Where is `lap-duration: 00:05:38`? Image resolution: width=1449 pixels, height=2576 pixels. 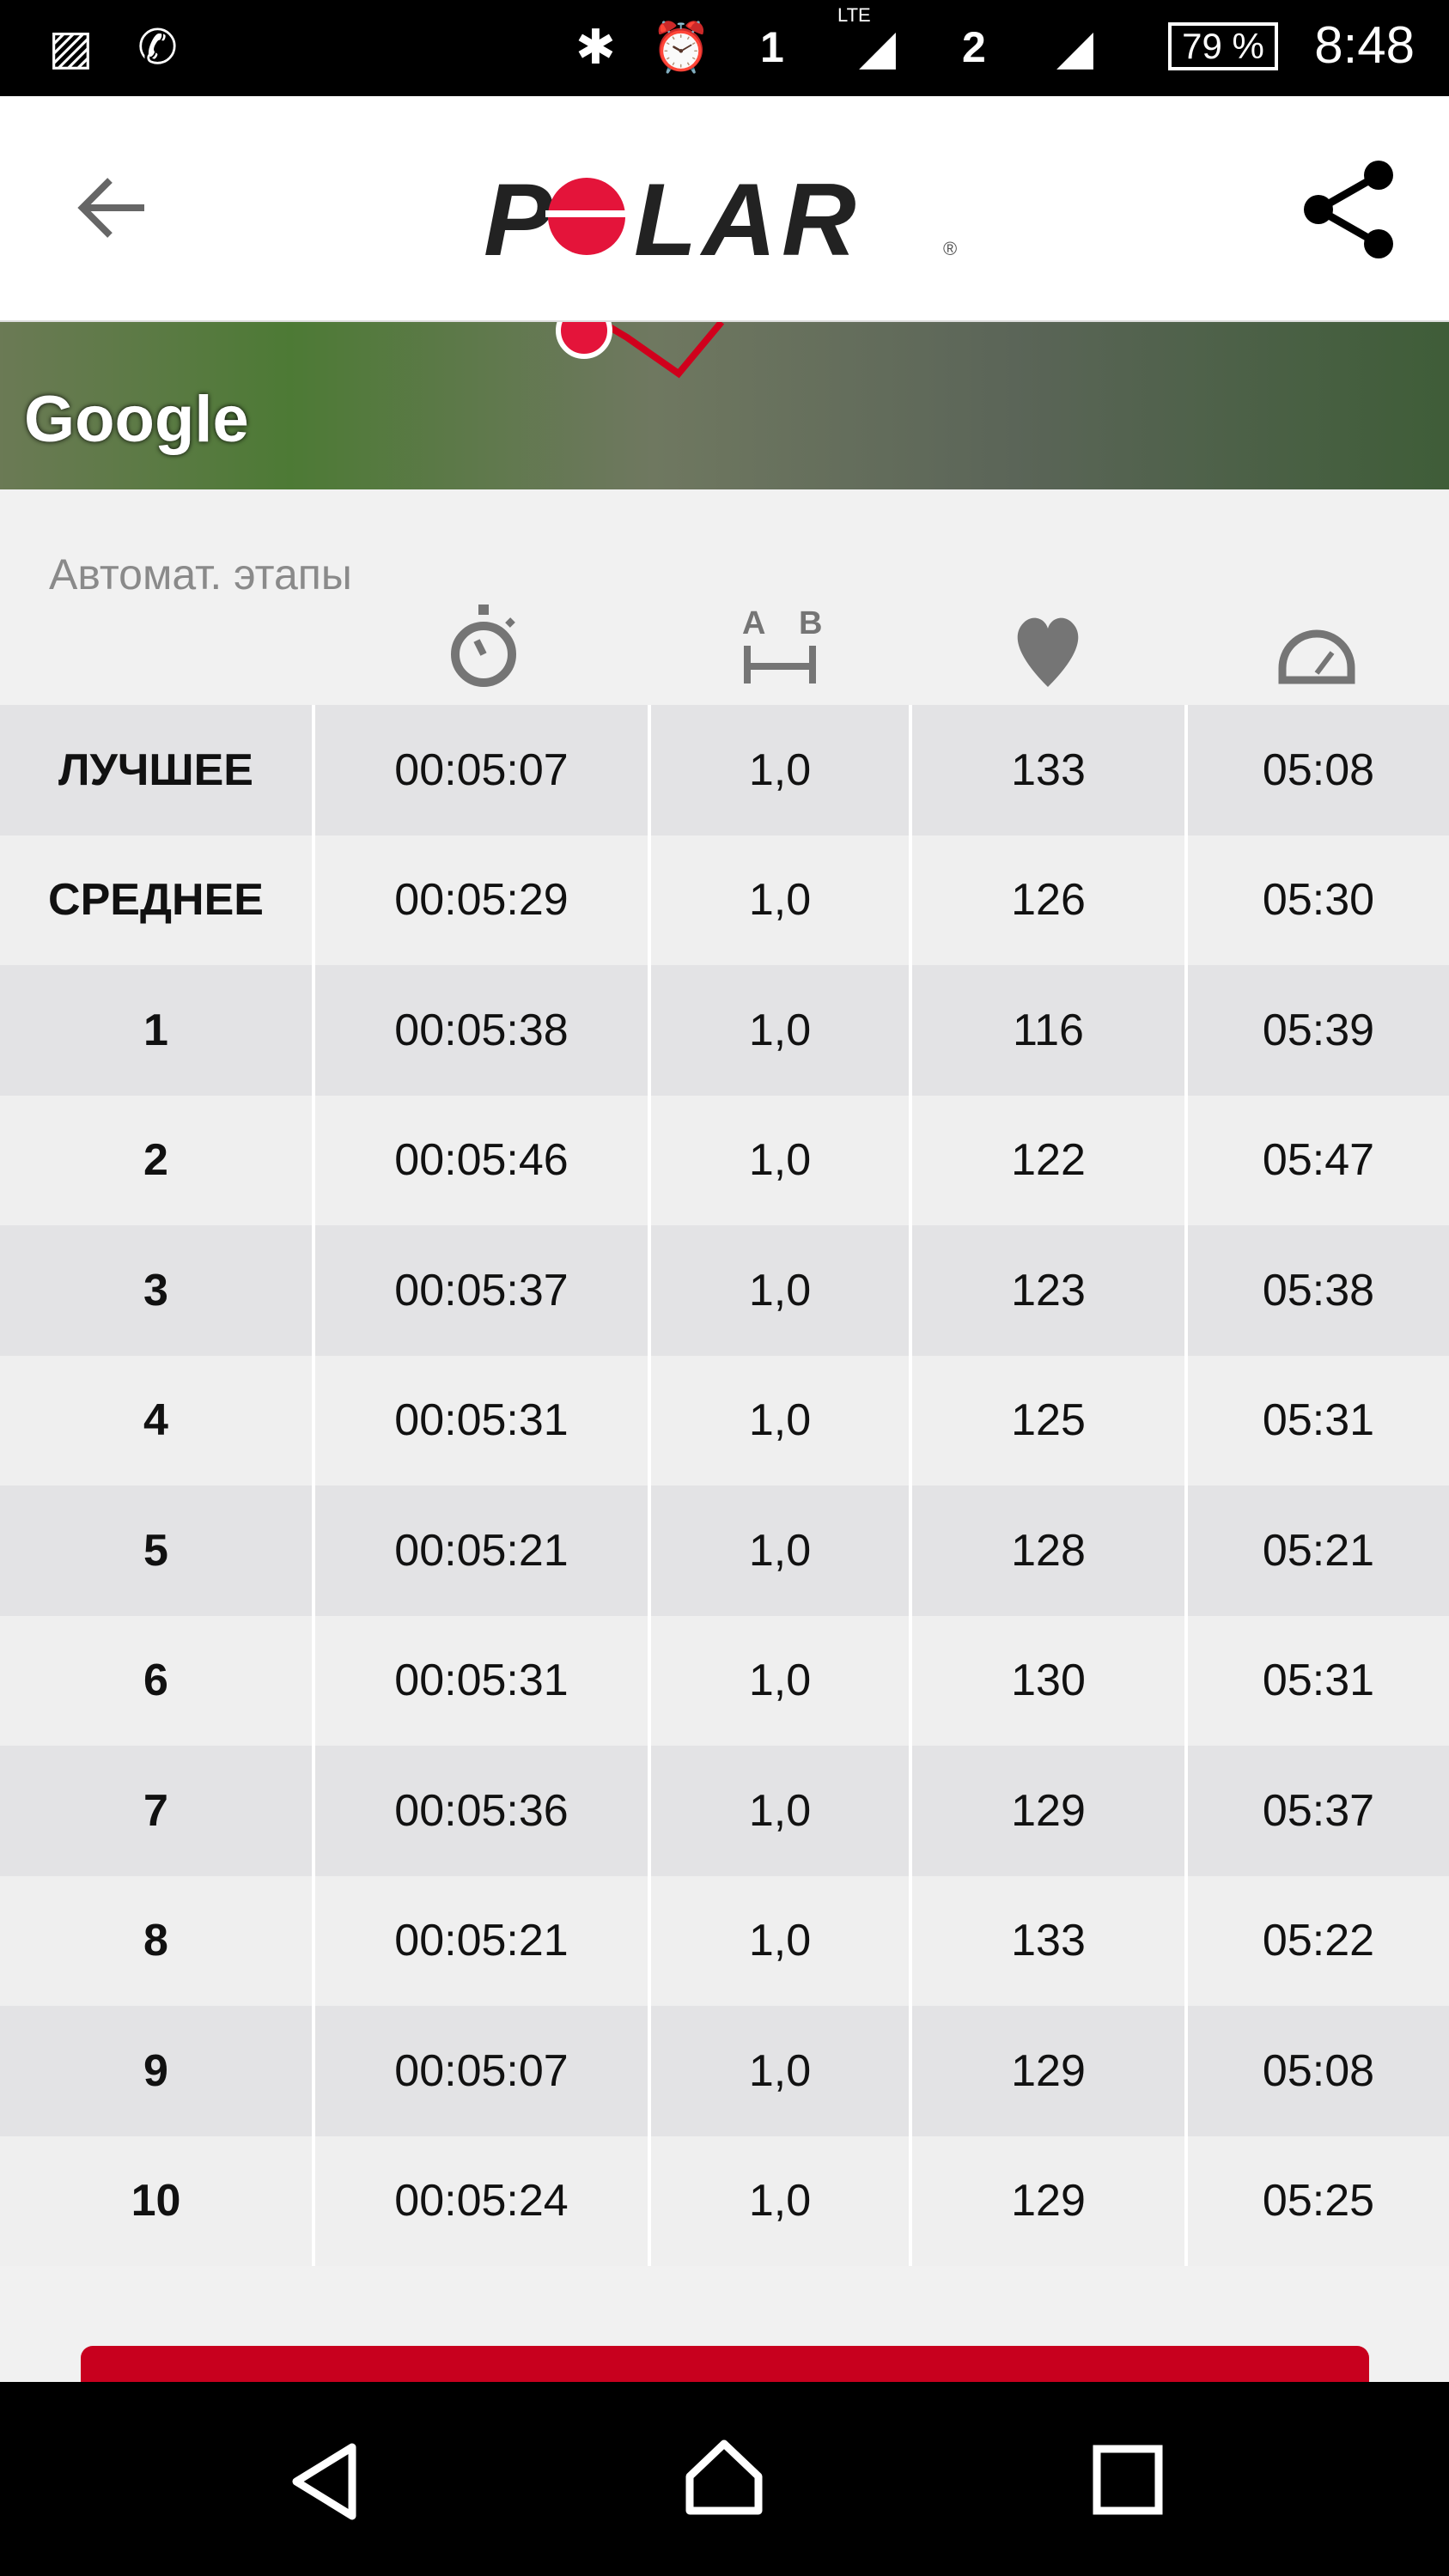
lap-duration: 00:05:38 is located at coordinates (480, 1030).